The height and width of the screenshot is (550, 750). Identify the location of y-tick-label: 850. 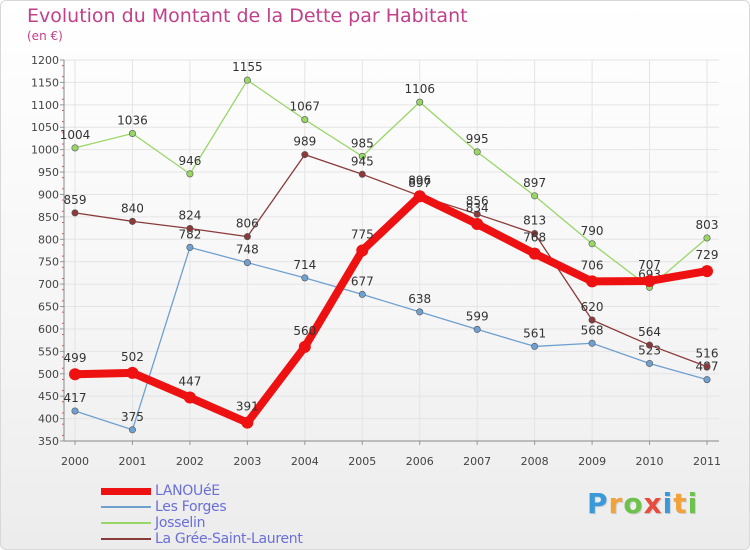
(48, 217).